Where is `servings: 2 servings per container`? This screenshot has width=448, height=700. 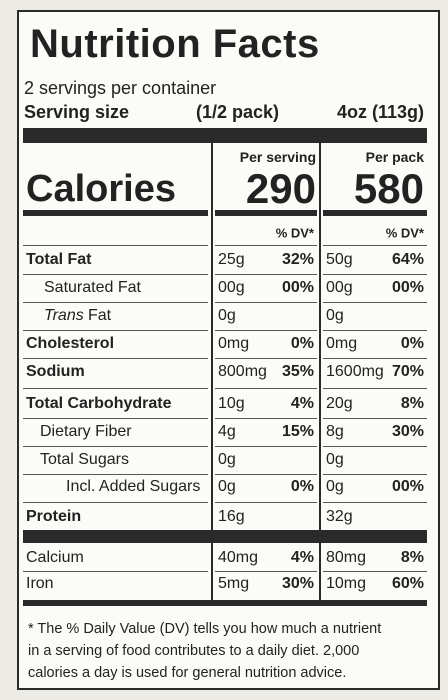
servings: 2 servings per container is located at coordinates (120, 88).